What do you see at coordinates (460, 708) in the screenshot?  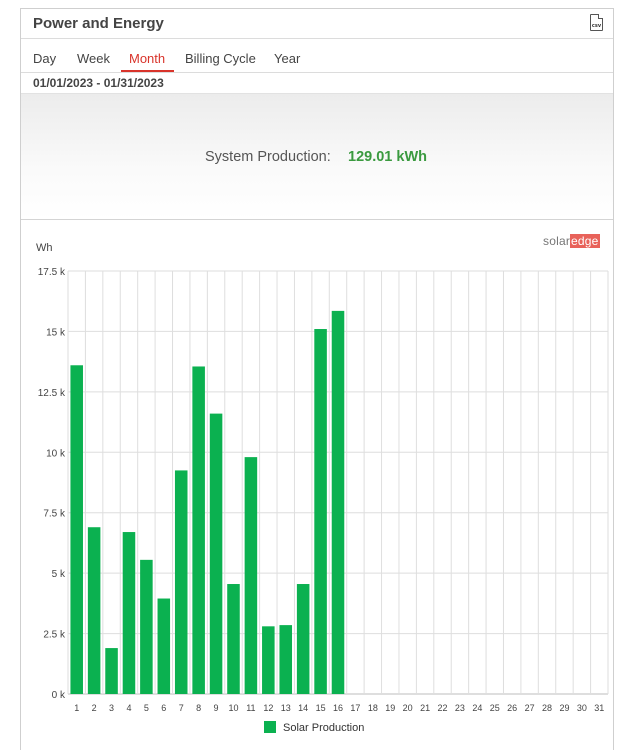 I see `x-tick-label: 23` at bounding box center [460, 708].